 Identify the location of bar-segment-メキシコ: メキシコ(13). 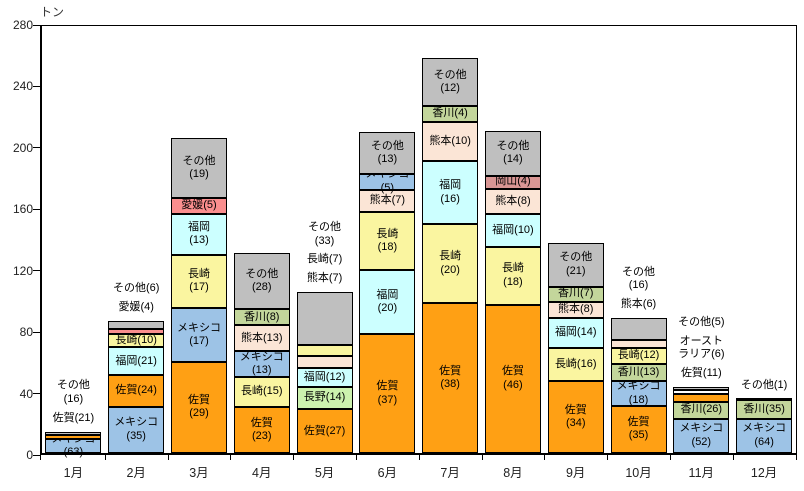
(261, 364).